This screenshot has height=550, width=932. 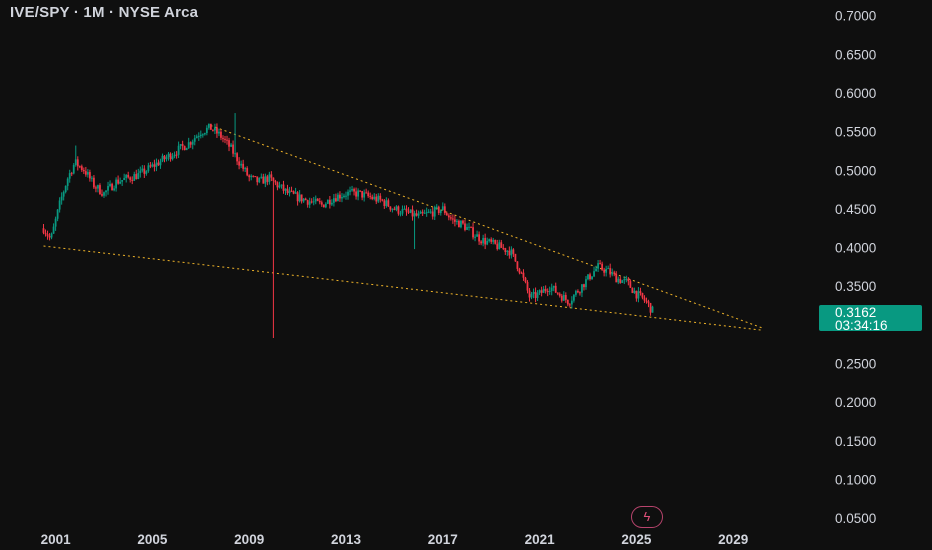 I want to click on y-tick-label: 0.5500, so click(x=855, y=132).